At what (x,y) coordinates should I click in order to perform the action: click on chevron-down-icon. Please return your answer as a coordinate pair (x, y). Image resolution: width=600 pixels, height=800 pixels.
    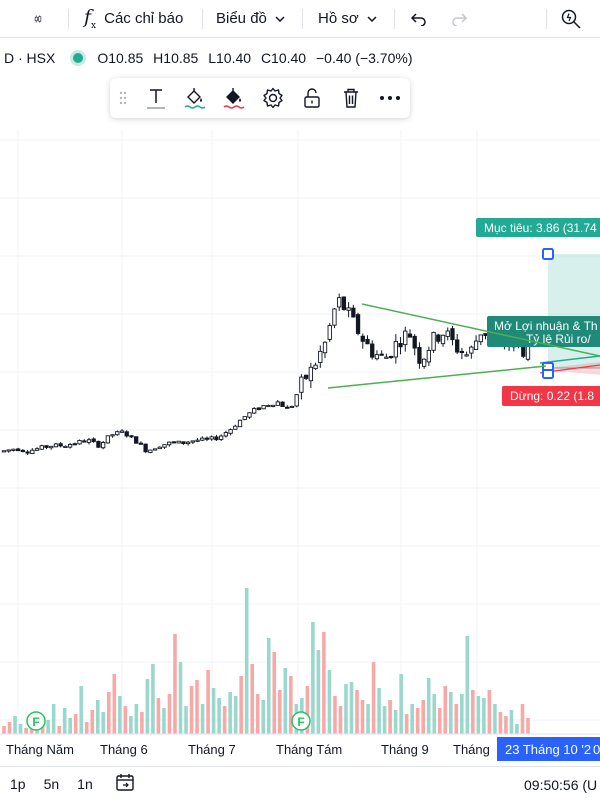
    Looking at the image, I should click on (280, 18).